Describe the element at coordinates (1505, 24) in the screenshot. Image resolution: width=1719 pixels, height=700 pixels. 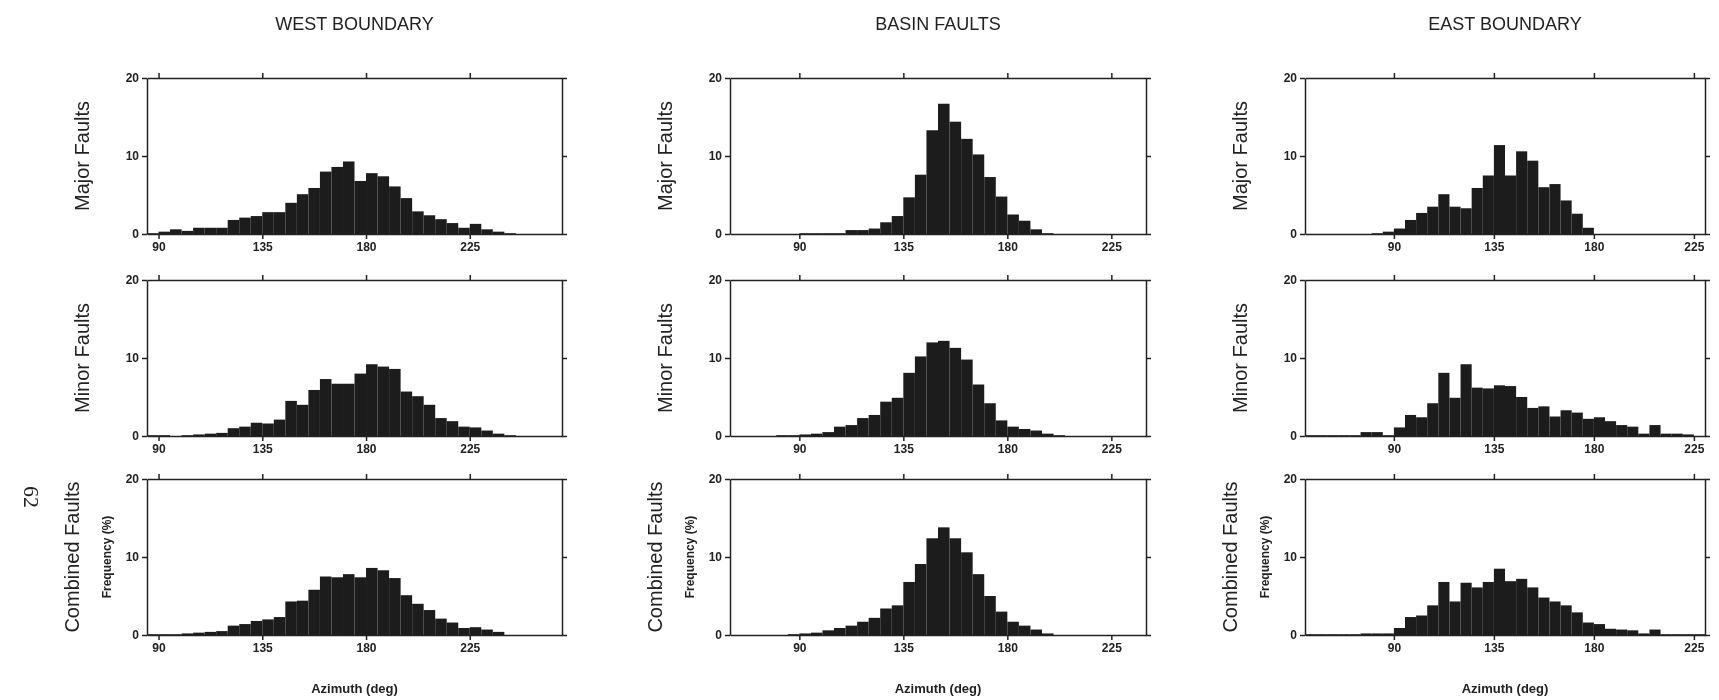
I see `chart-title: EAST BOUNDARY` at that location.